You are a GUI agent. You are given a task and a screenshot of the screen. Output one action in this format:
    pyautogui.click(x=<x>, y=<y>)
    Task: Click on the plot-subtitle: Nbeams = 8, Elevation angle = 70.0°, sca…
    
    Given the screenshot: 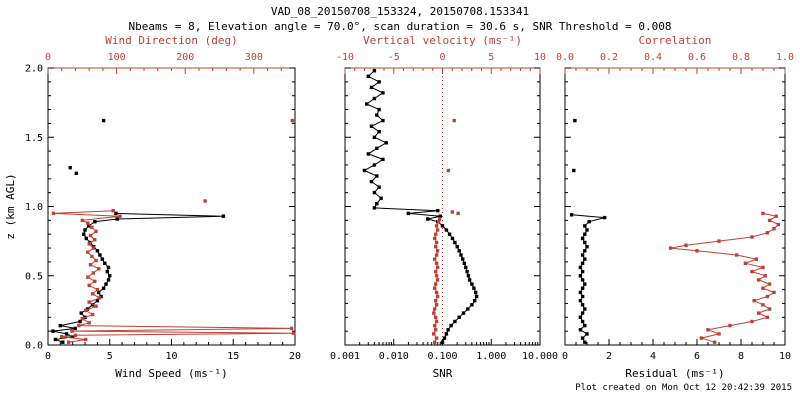 What is the action you would take?
    pyautogui.click(x=400, y=26)
    